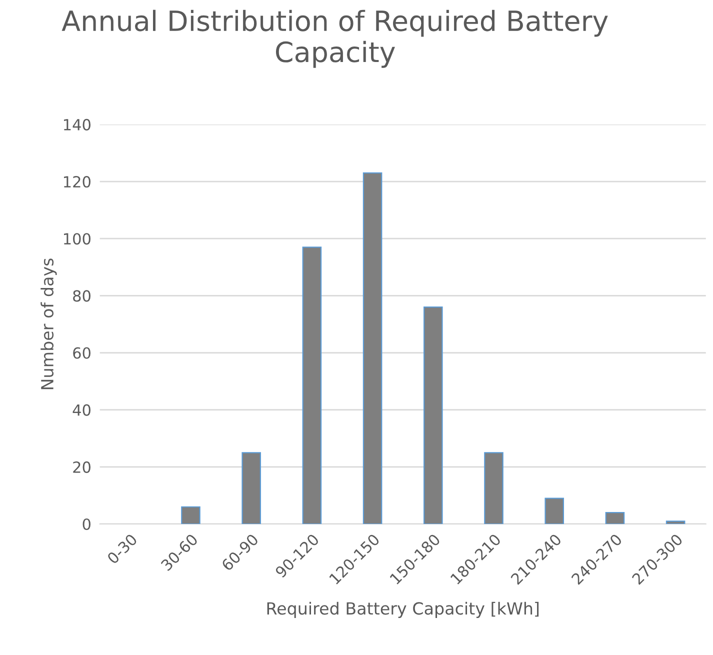  What do you see at coordinates (81, 467) in the screenshot?
I see `y-tick-label: 20` at bounding box center [81, 467].